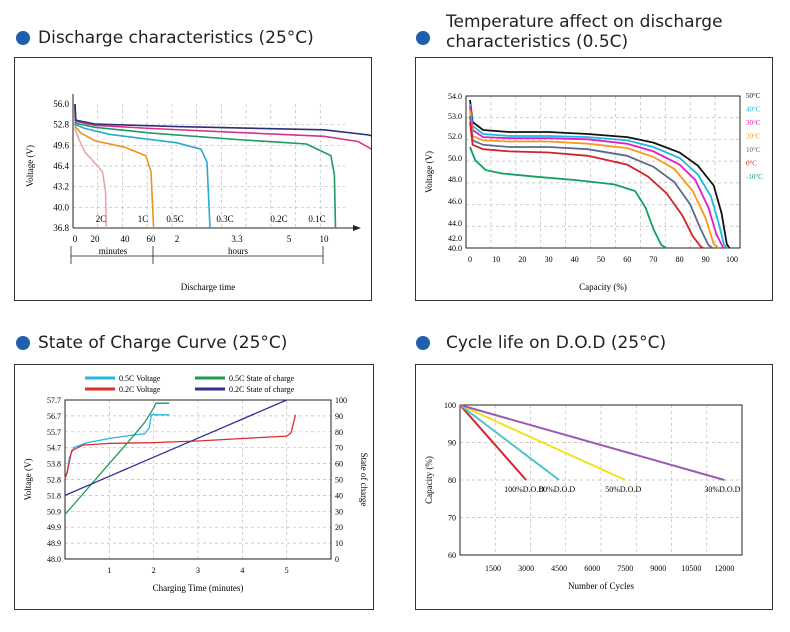 The height and width of the screenshot is (632, 790). What do you see at coordinates (54, 400) in the screenshot?
I see `y-tick-label: 57.7` at bounding box center [54, 400].